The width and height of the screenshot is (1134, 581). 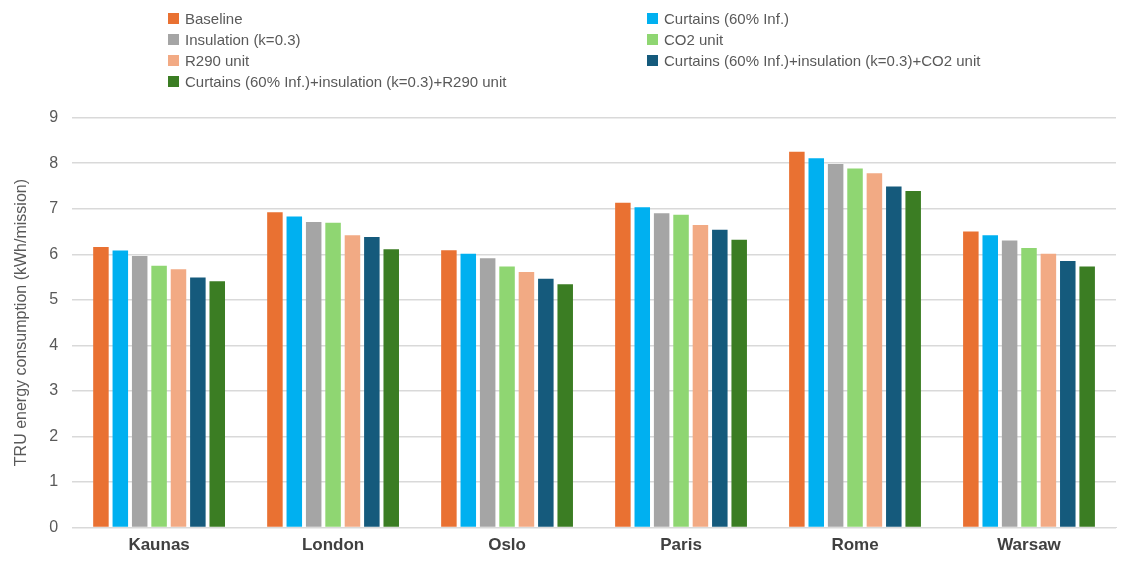 I want to click on x-tick-label: Paris, so click(x=681, y=545).